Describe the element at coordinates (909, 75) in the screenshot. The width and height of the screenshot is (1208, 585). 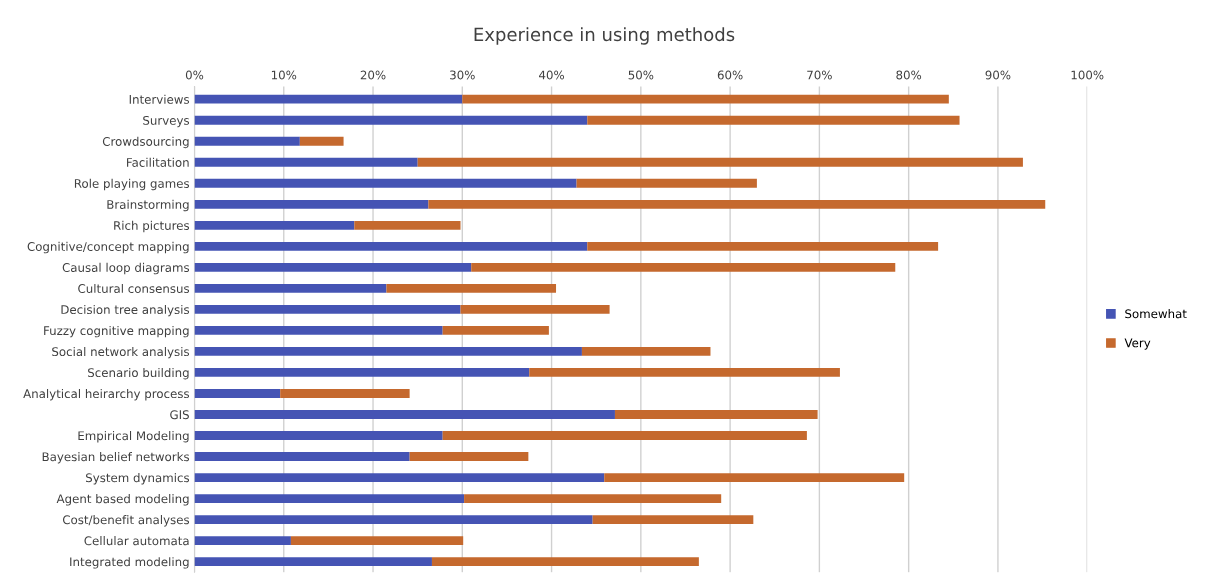
I see `x-tick-label: 80%` at that location.